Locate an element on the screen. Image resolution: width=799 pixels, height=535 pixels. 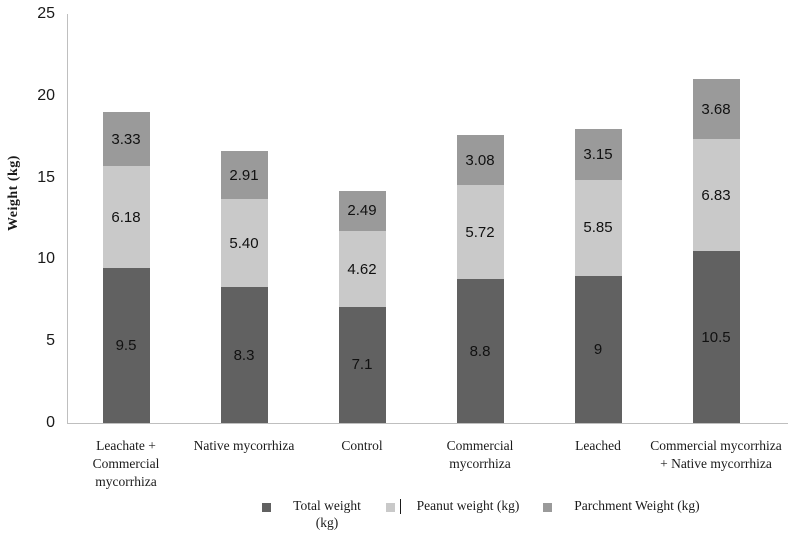
bar-value-label: 10.5 is located at coordinates (716, 337).